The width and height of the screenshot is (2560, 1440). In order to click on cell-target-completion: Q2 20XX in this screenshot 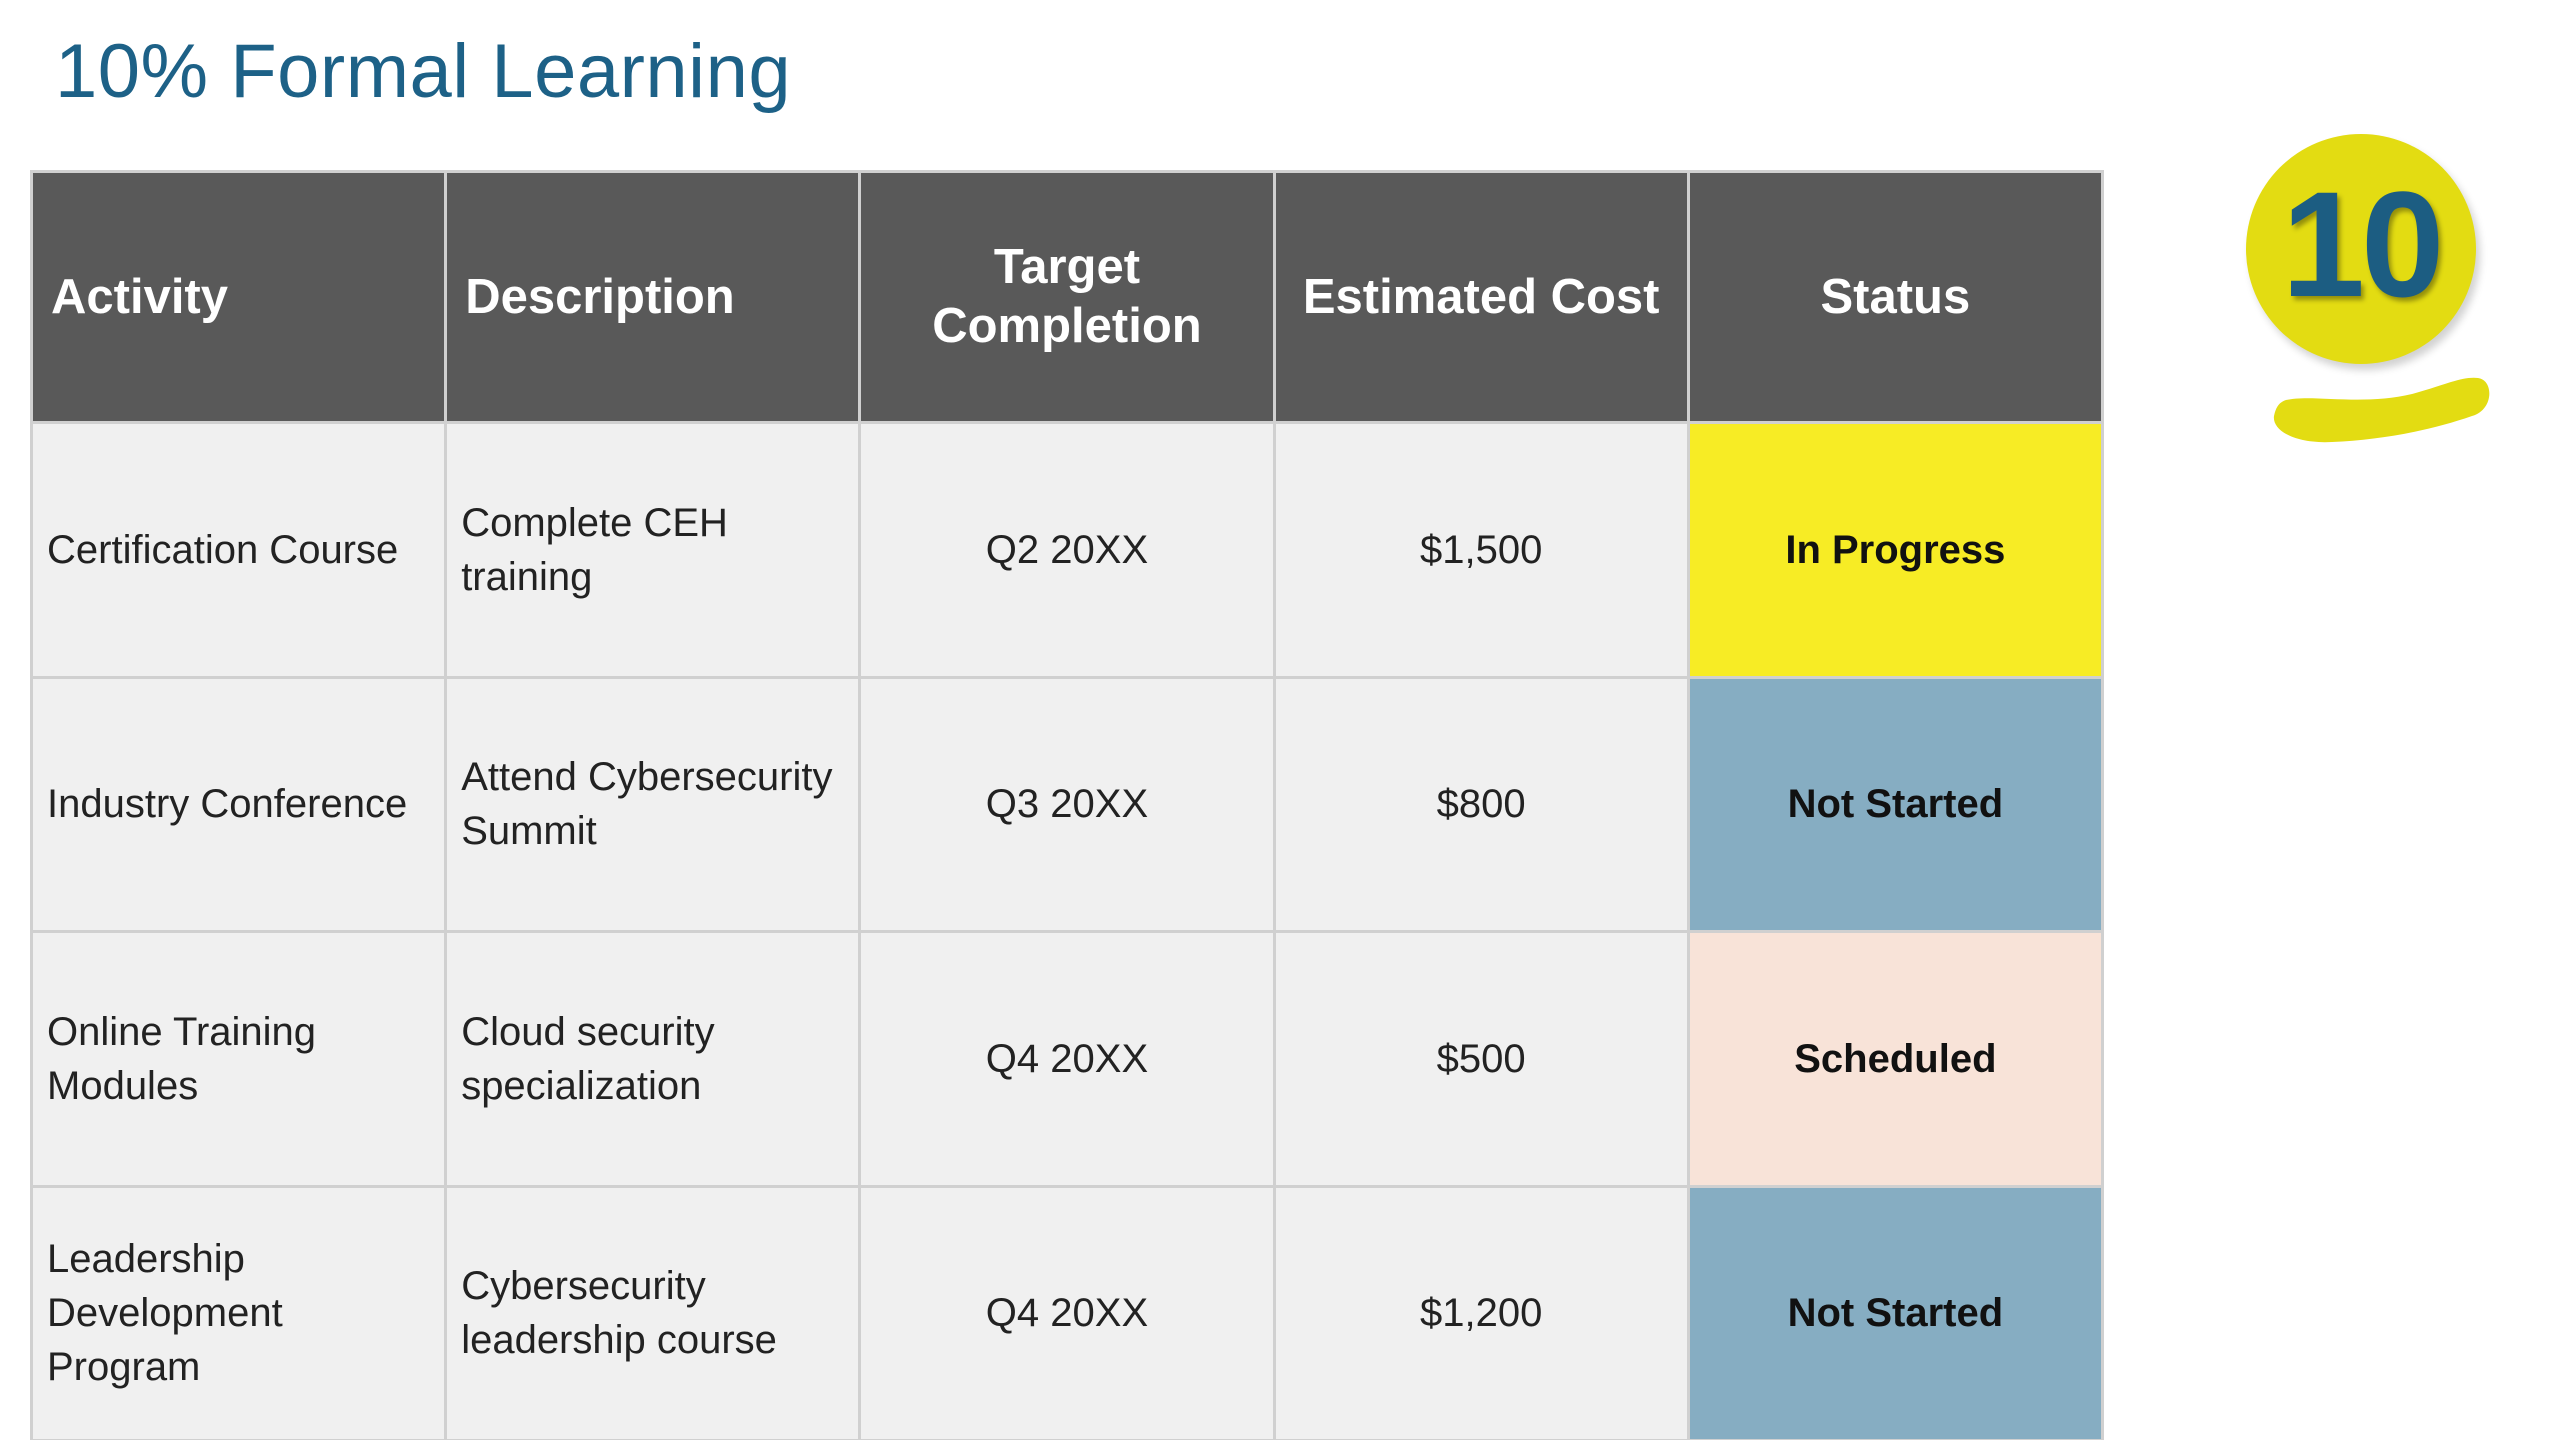, I will do `click(1067, 550)`.